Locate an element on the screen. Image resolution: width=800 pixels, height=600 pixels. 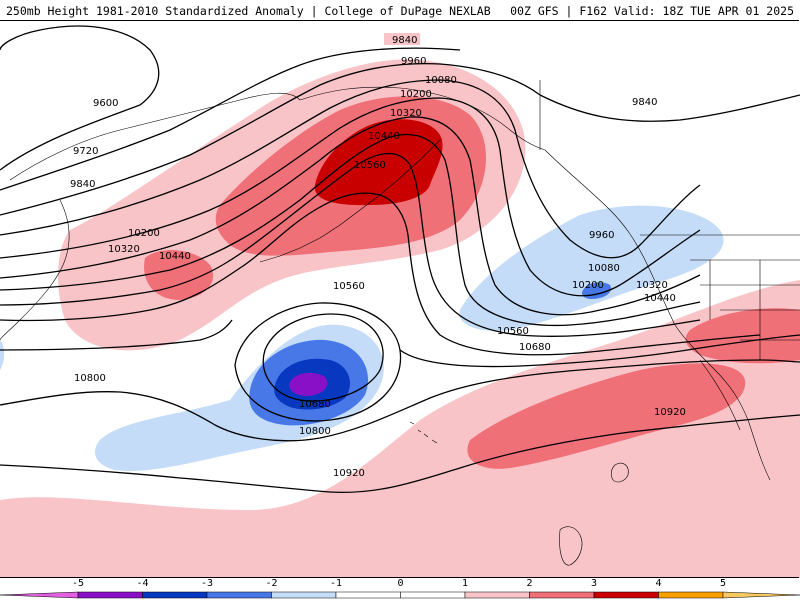
island-south is located at coordinates (571, 546).